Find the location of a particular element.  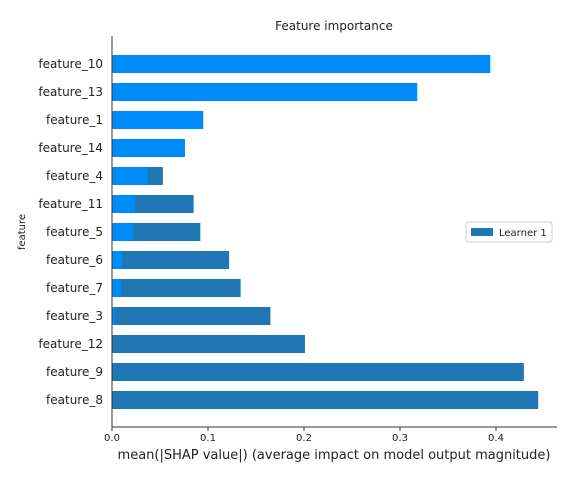

x-tick-label: 0.1 is located at coordinates (208, 438).